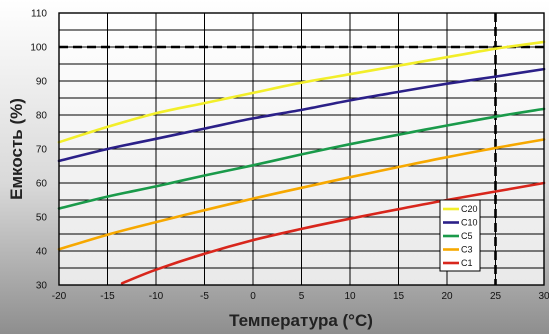 The height and width of the screenshot is (334, 549). I want to click on x-tick-label: 5, so click(302, 296).